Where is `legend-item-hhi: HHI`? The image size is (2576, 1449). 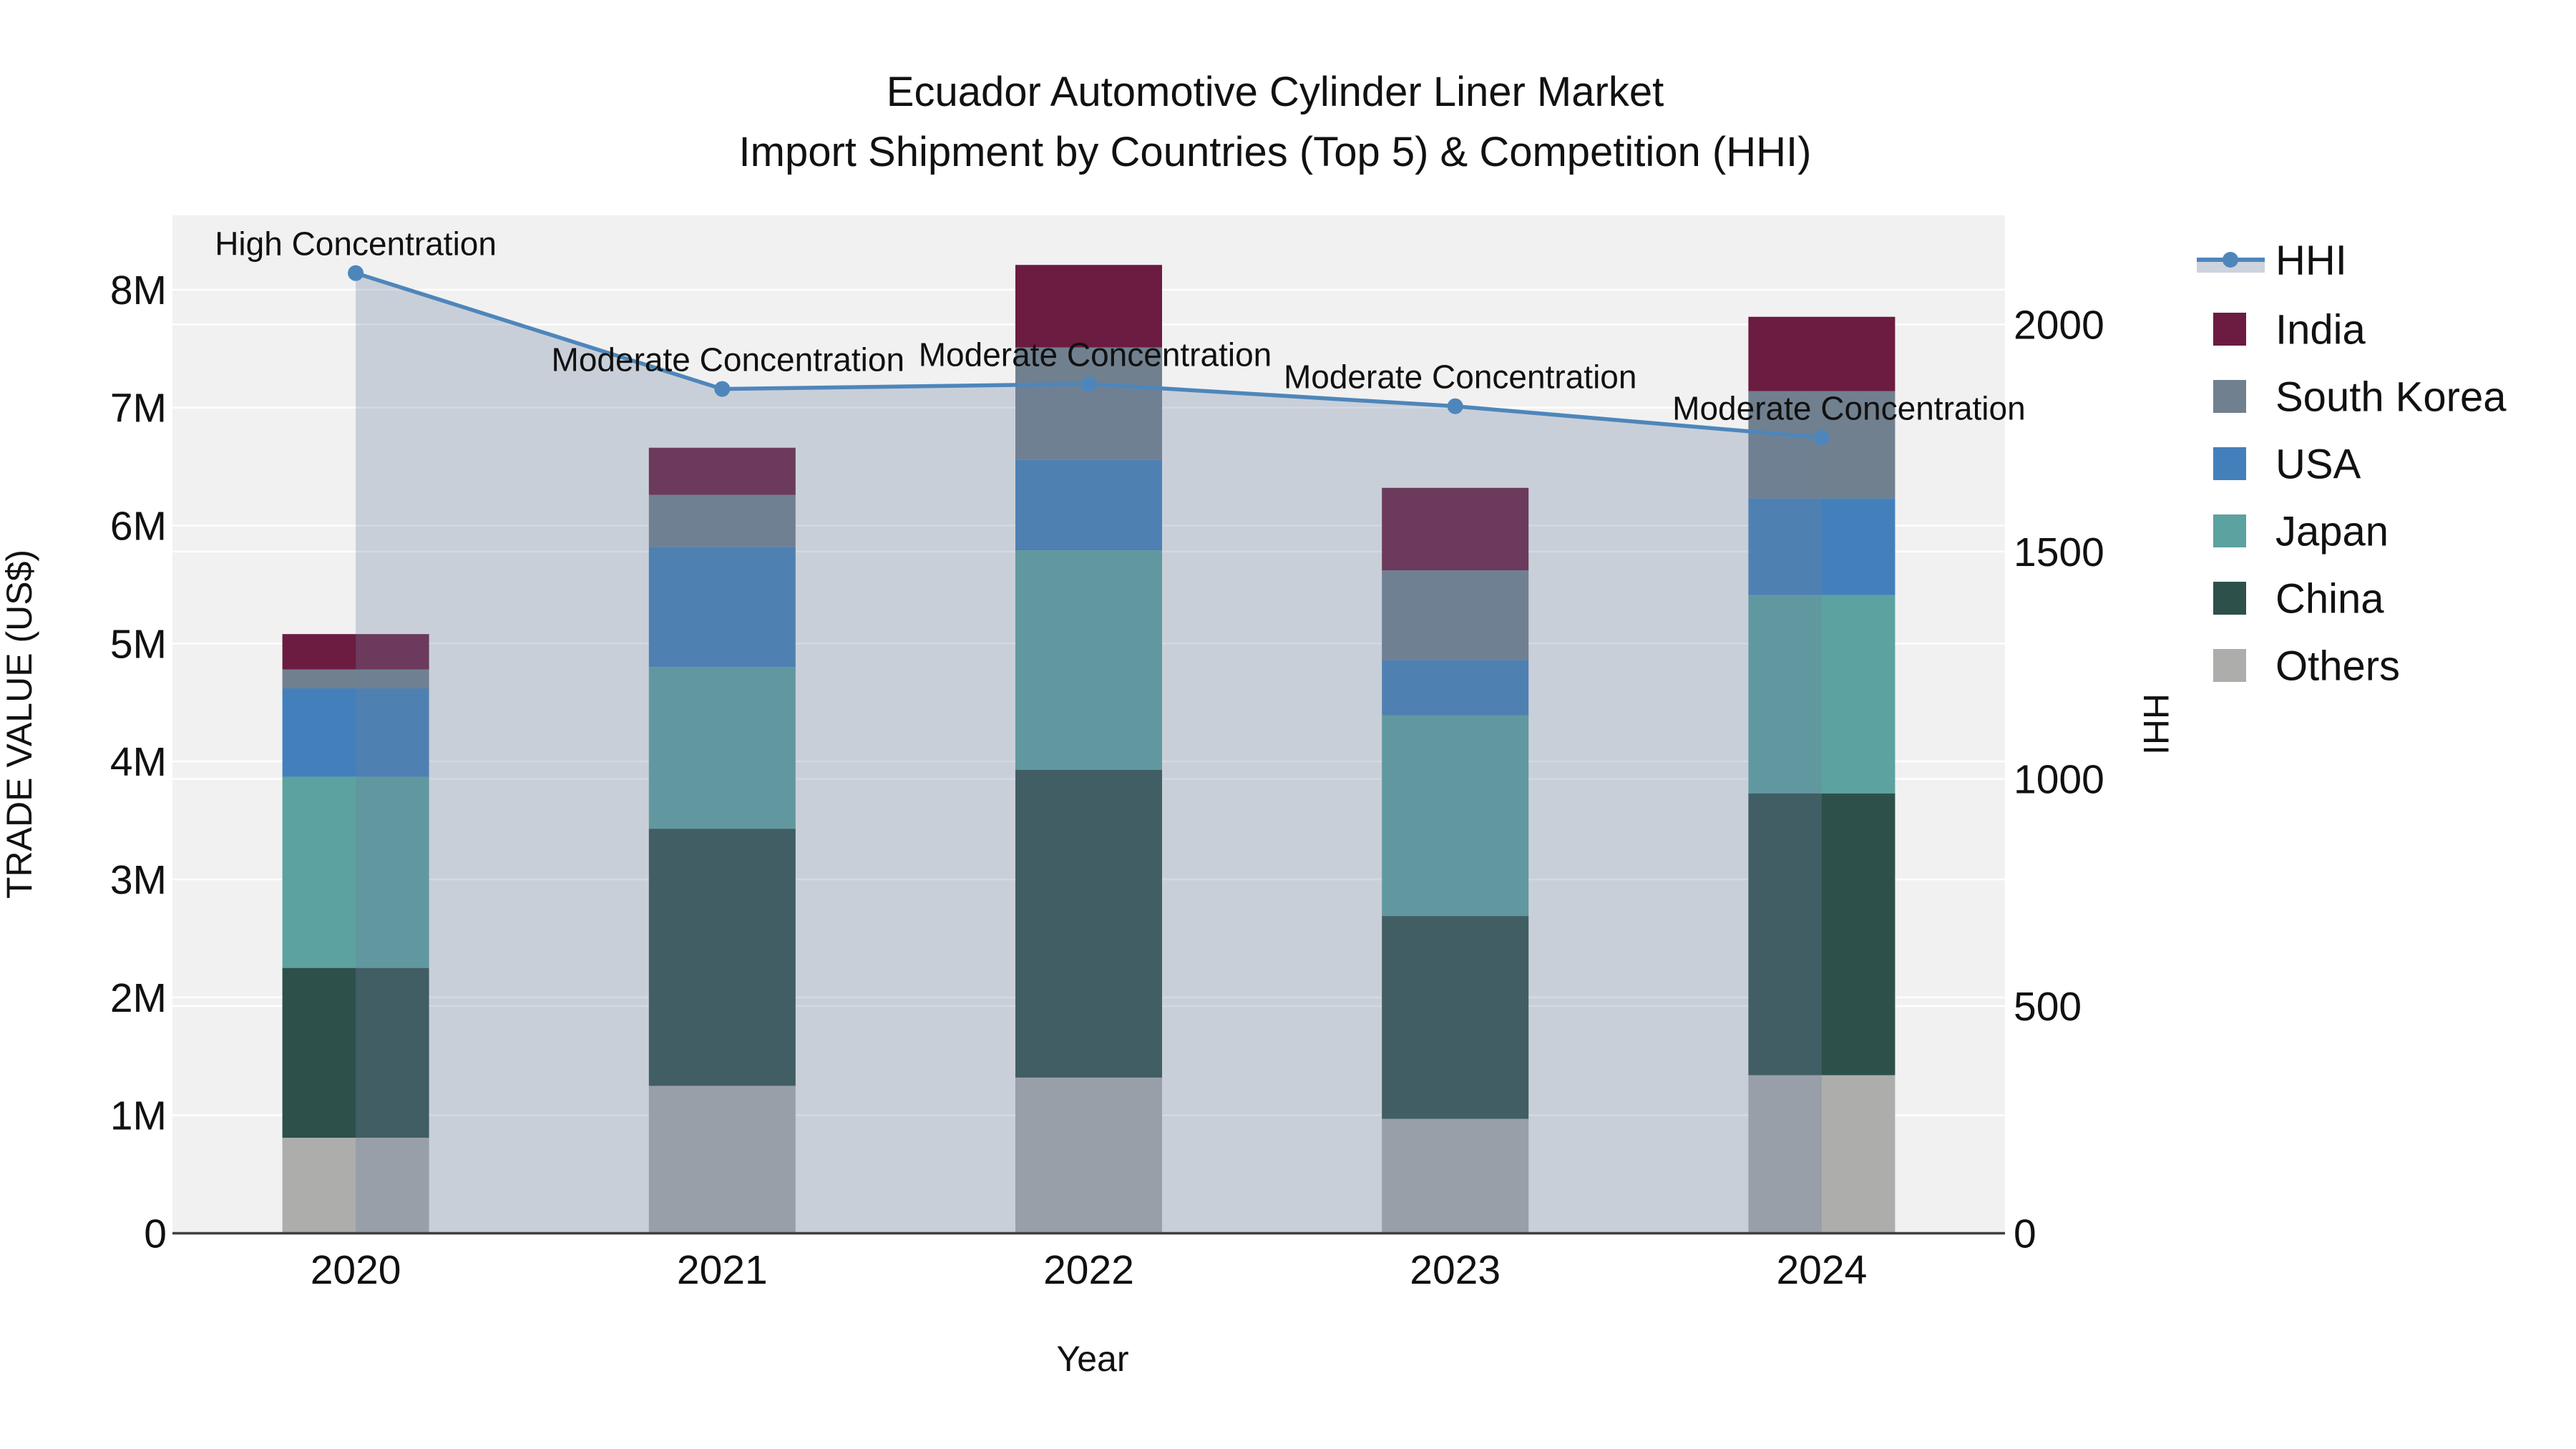
legend-item-hhi: HHI is located at coordinates (2272, 260).